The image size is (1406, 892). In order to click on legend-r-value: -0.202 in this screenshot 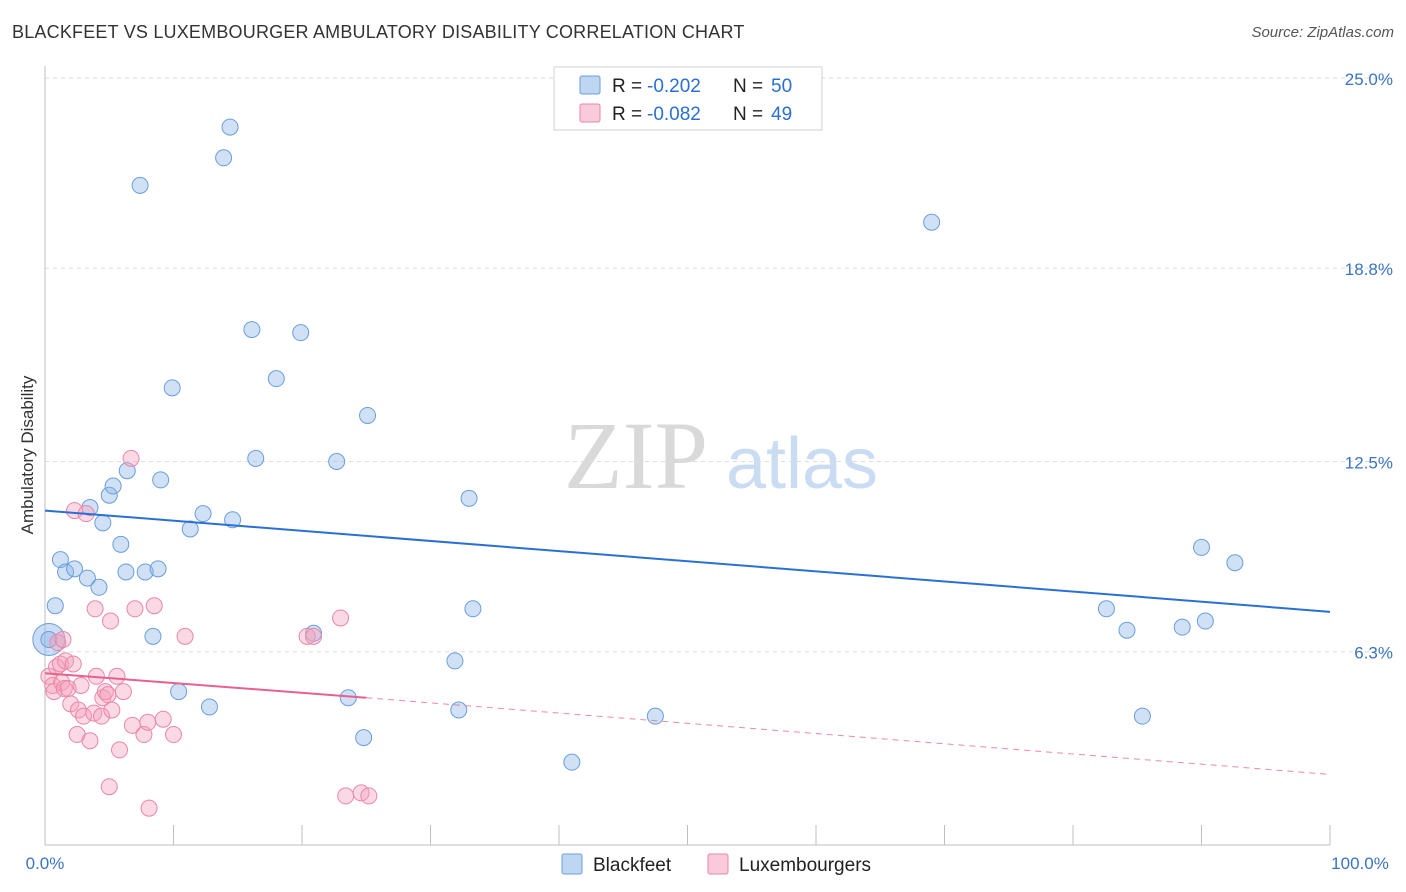, I will do `click(674, 86)`.